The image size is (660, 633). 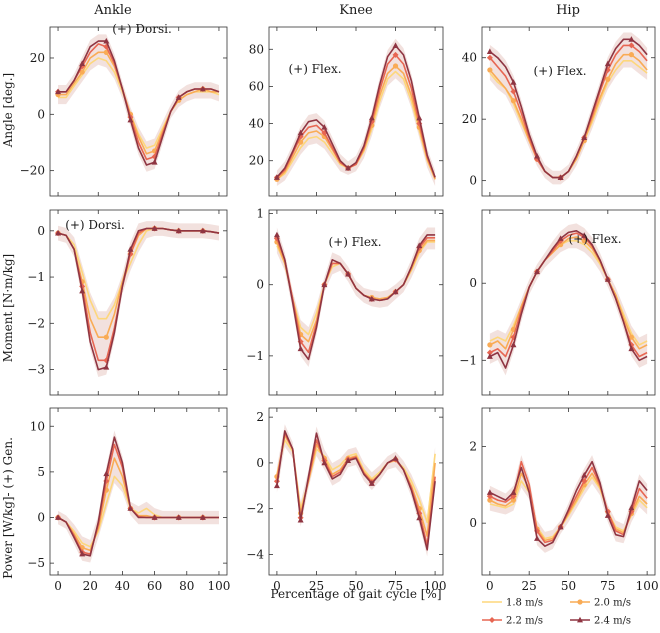 What do you see at coordinates (36, 370) in the screenshot?
I see `y-tick-label: −3` at bounding box center [36, 370].